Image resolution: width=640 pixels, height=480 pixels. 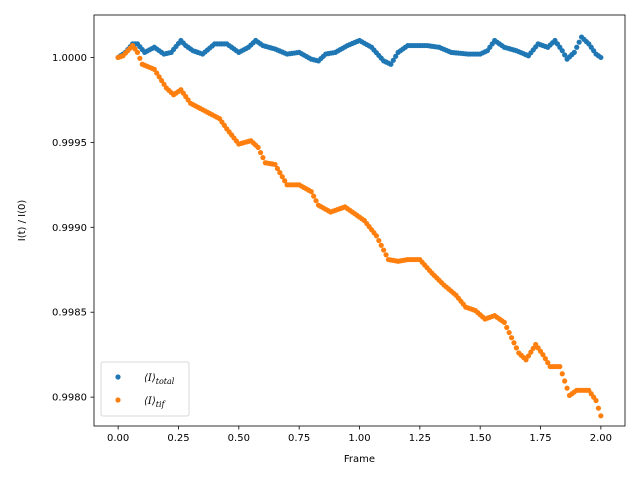 What do you see at coordinates (420, 438) in the screenshot?
I see `x-tick-label: 1.25` at bounding box center [420, 438].